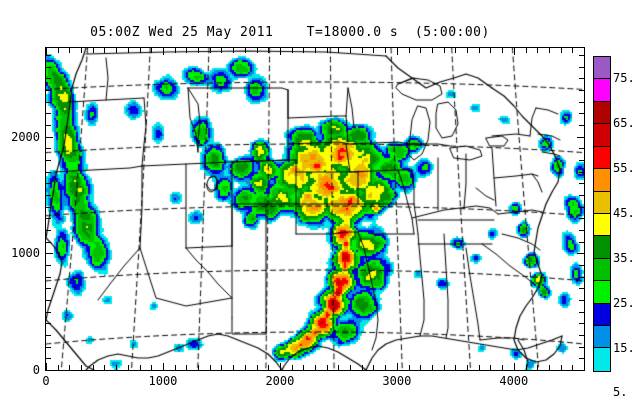 This screenshot has width=640, height=400. What do you see at coordinates (46, 381) in the screenshot?
I see `x-axis-tick-label: 0` at bounding box center [46, 381].